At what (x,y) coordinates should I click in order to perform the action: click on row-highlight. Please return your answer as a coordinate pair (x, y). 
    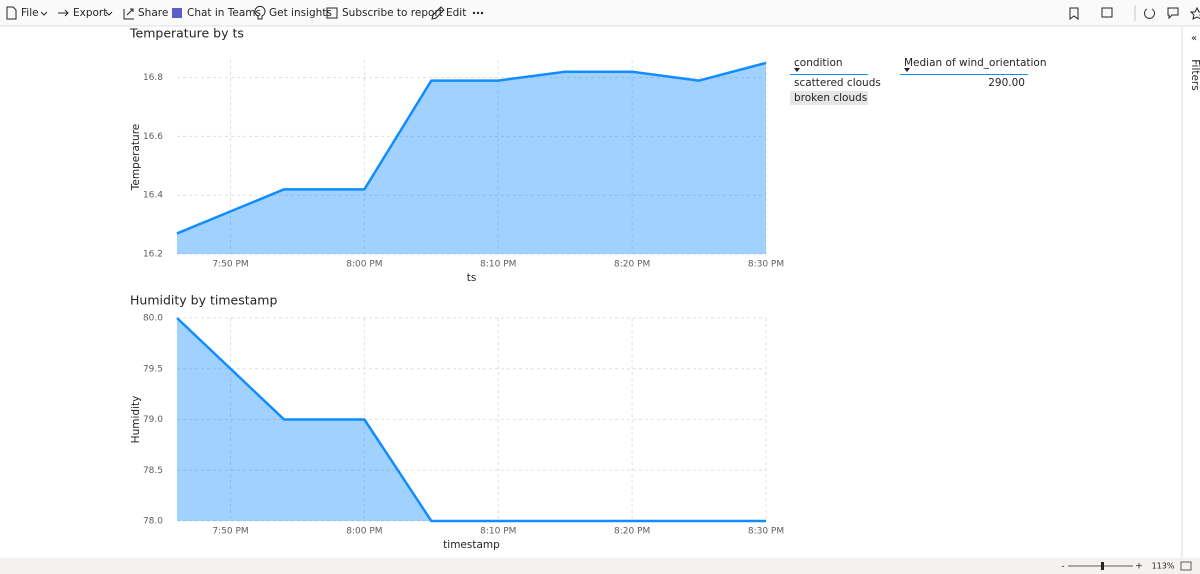
    Looking at the image, I should click on (829, 98).